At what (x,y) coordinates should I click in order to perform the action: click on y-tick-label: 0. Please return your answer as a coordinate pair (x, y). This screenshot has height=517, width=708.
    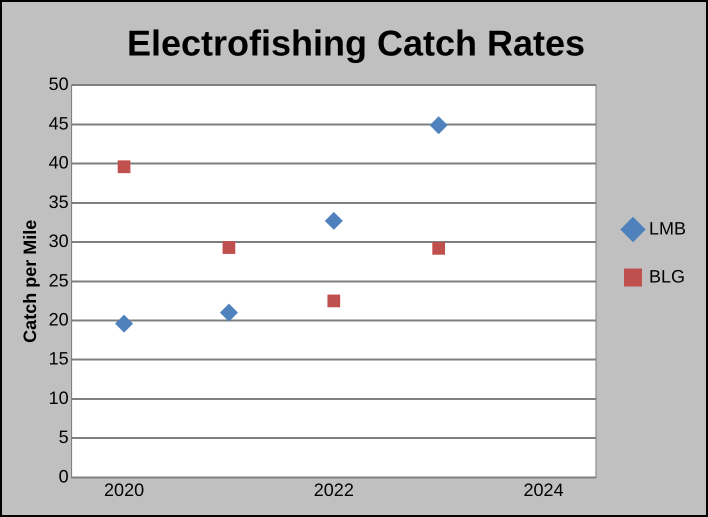
    Looking at the image, I should click on (63, 476).